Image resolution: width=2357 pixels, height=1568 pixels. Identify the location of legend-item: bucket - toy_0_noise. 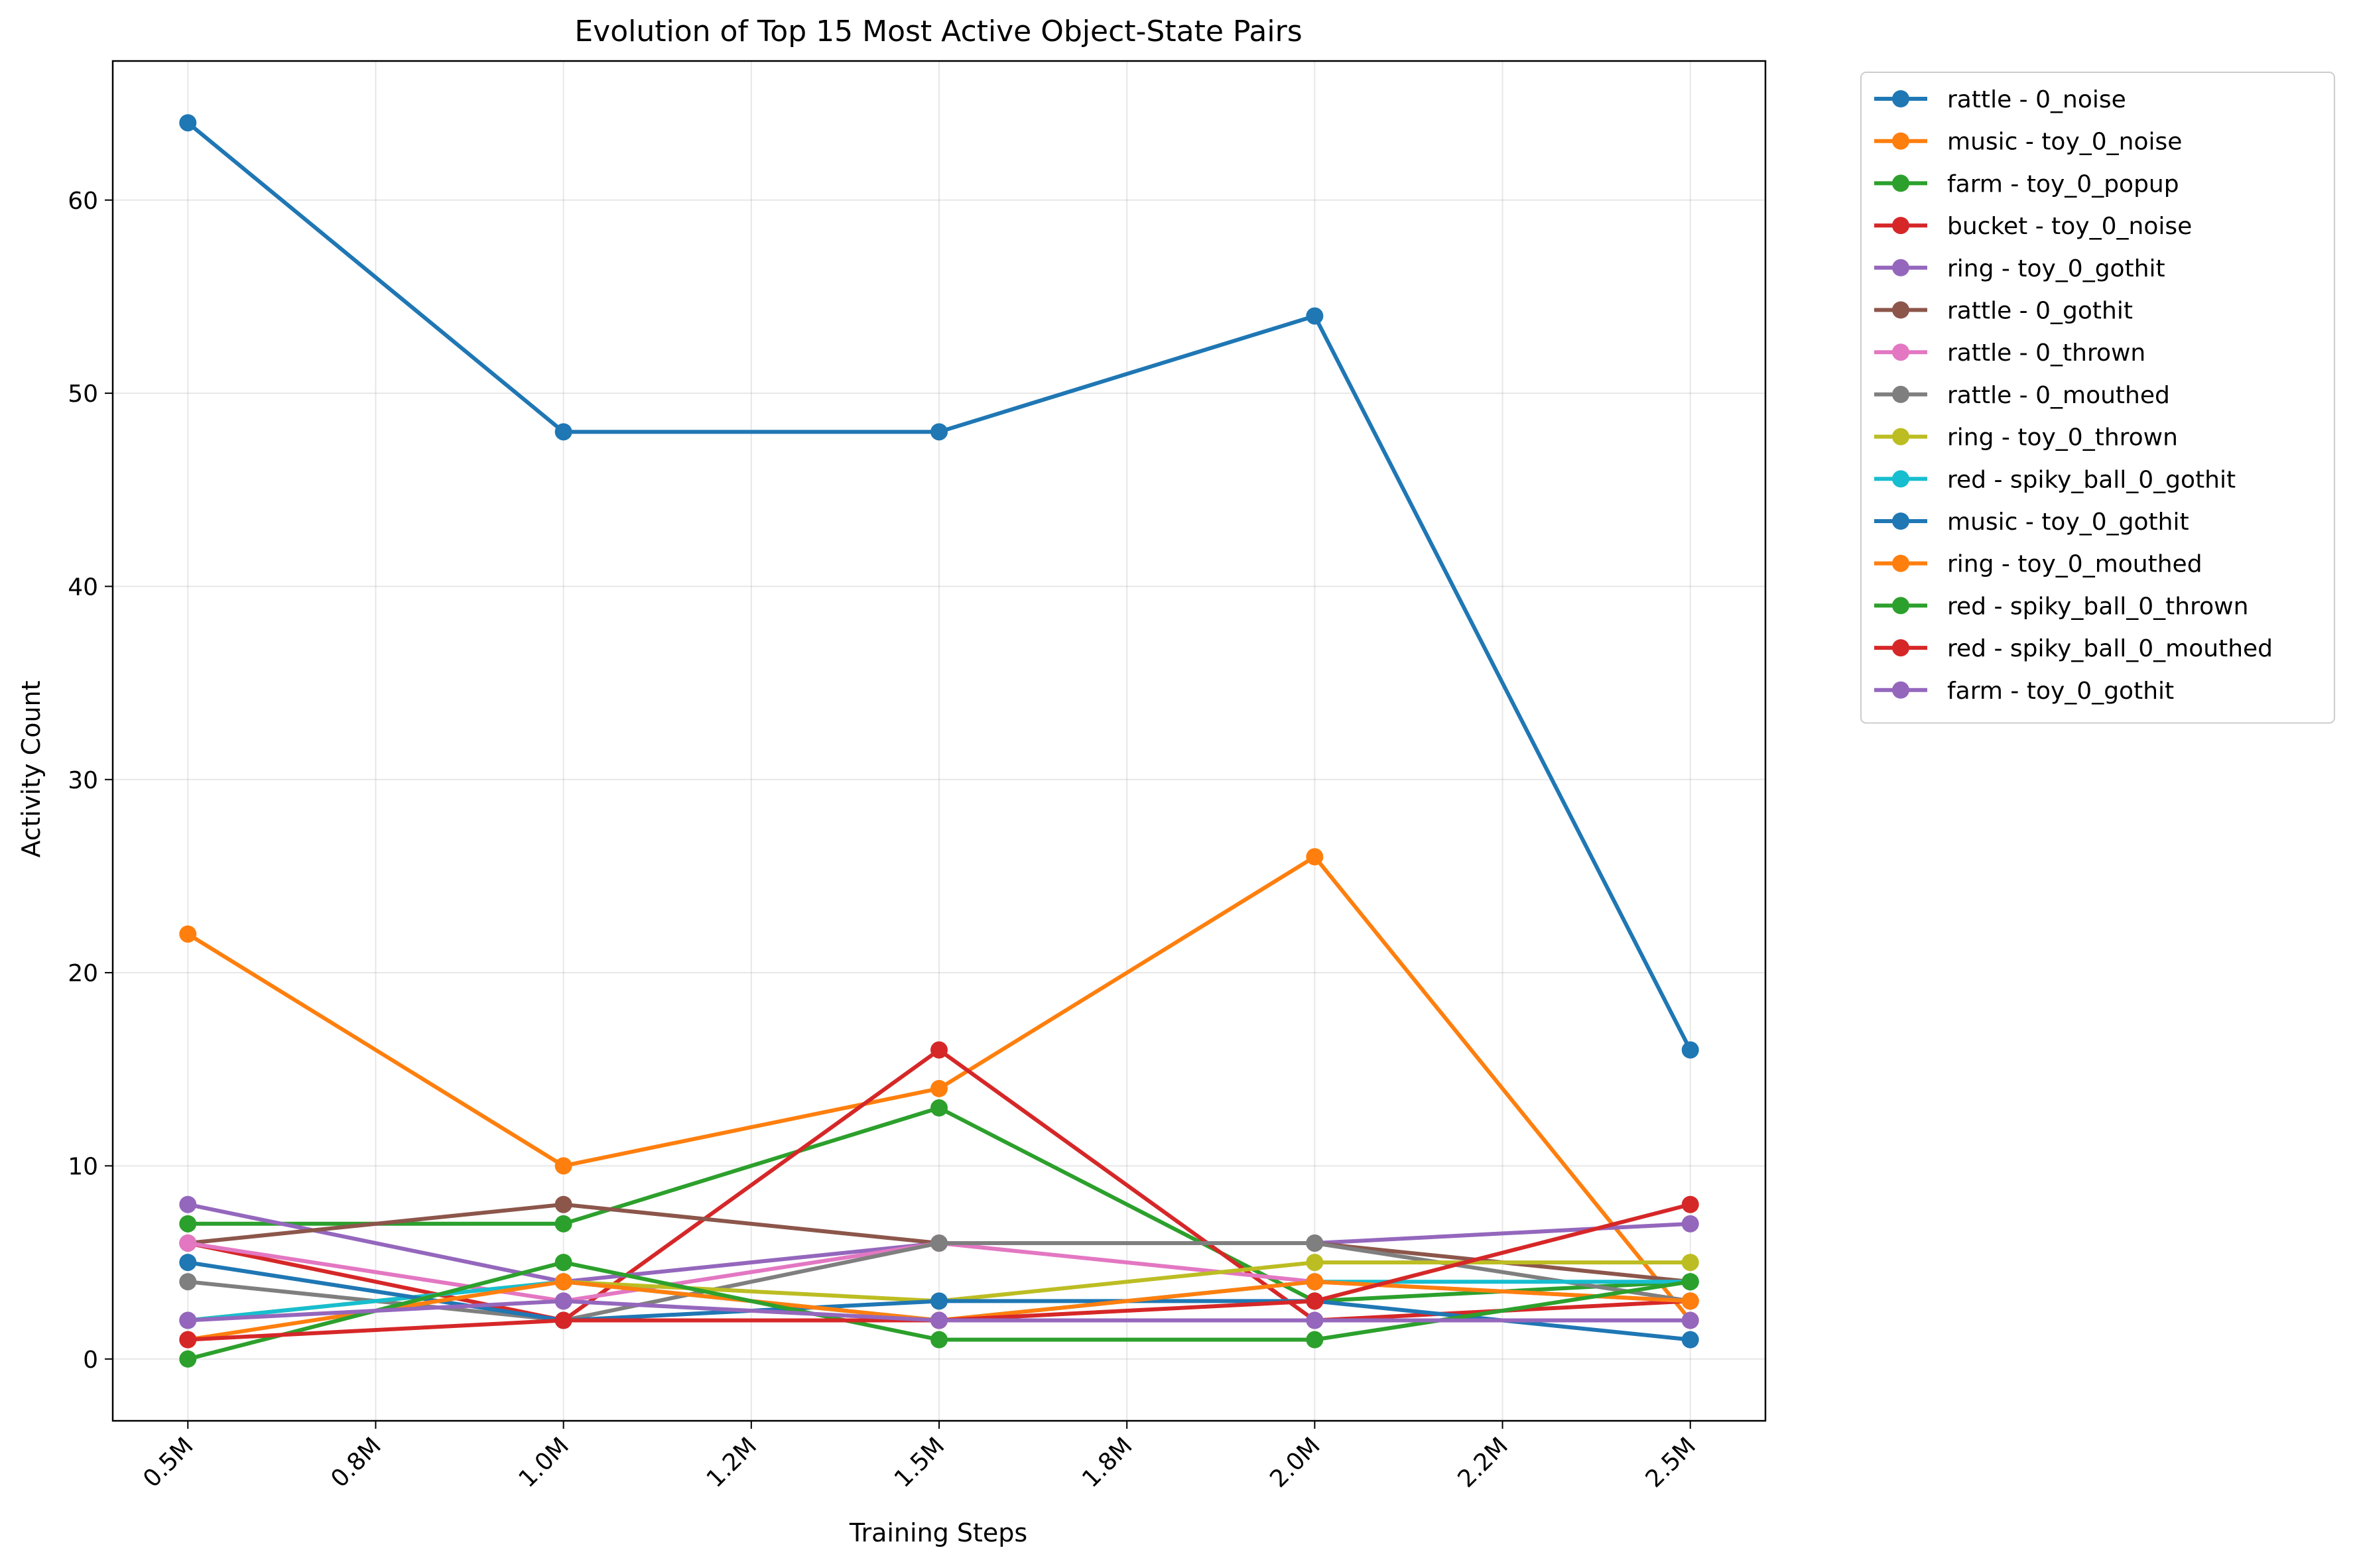
(2033, 226).